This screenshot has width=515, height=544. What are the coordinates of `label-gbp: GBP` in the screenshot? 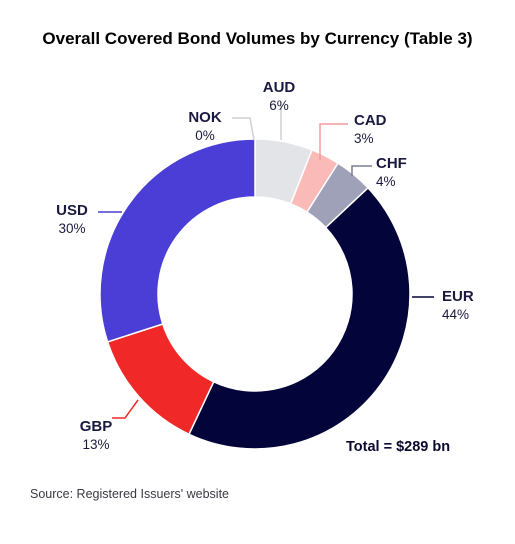 It's located at (96, 426).